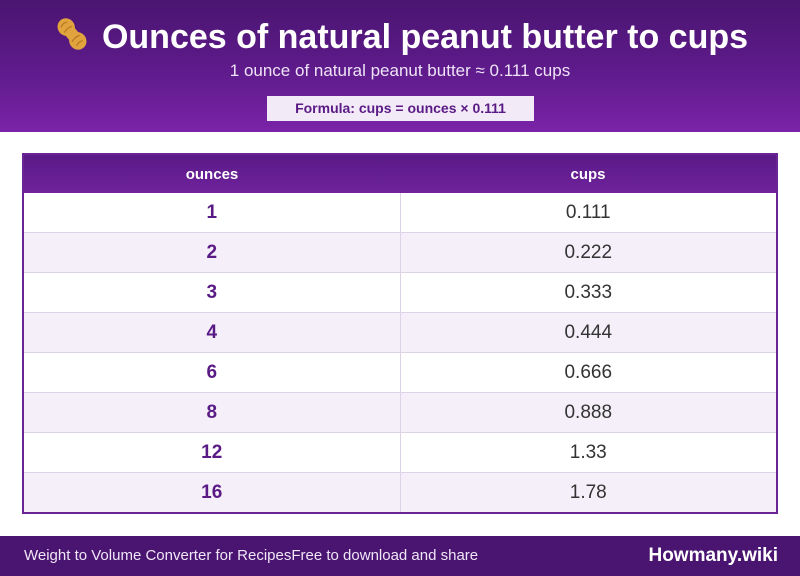 This screenshot has height=576, width=800. I want to click on table-row: 1 0.111, so click(400, 213).